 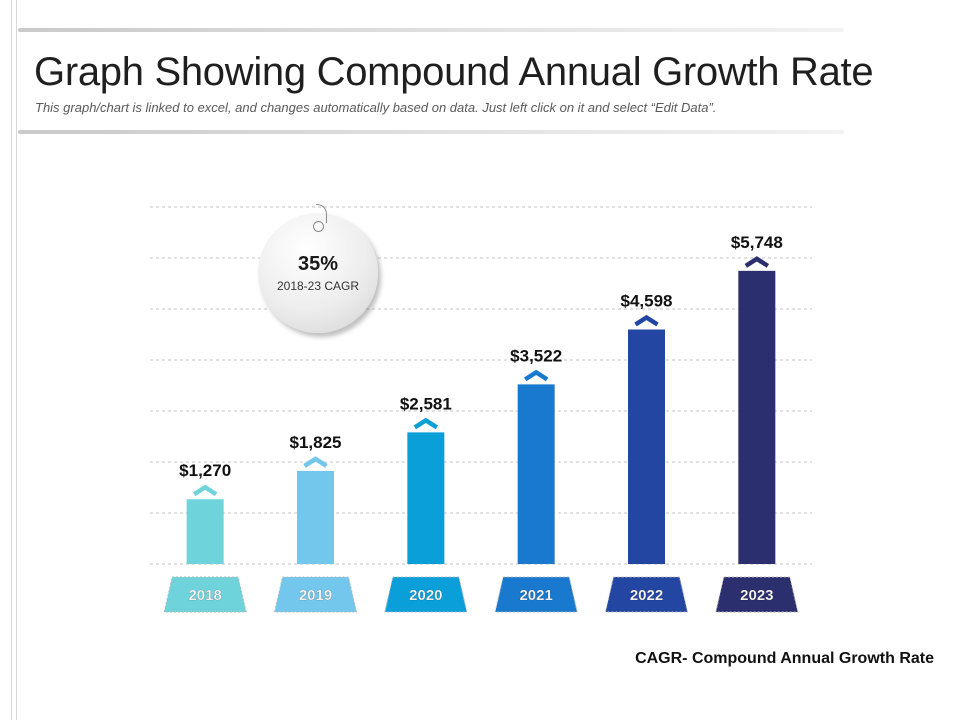 I want to click on cagr-badge: 35% 2018-23 CAGR, so click(x=319, y=269).